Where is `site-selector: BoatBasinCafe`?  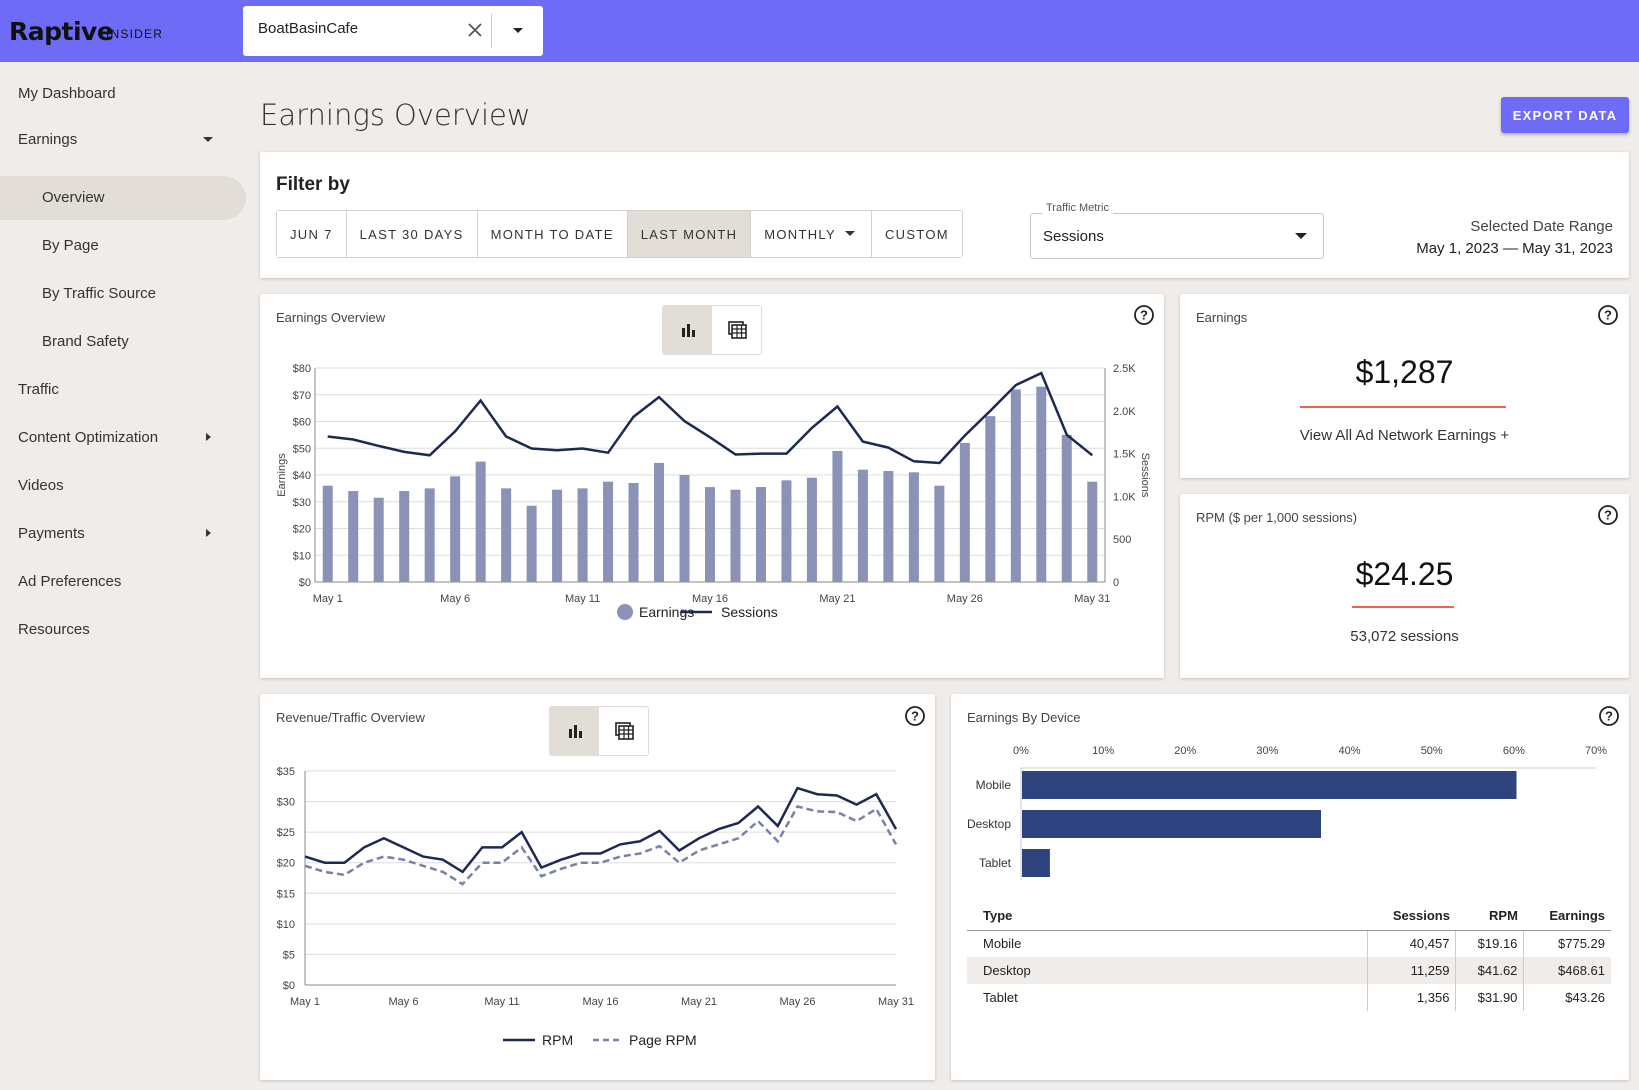 site-selector: BoatBasinCafe is located at coordinates (393, 31).